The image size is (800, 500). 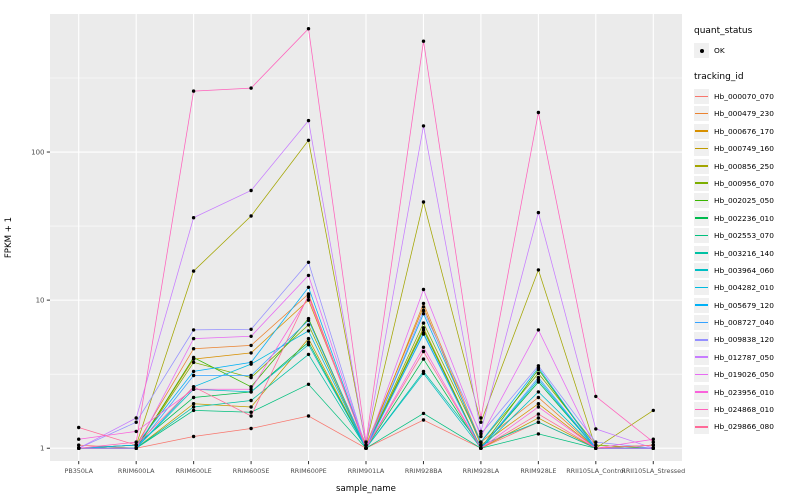 What do you see at coordinates (744, 131) in the screenshot?
I see `legend-item-label: Hb_000676_170` at bounding box center [744, 131].